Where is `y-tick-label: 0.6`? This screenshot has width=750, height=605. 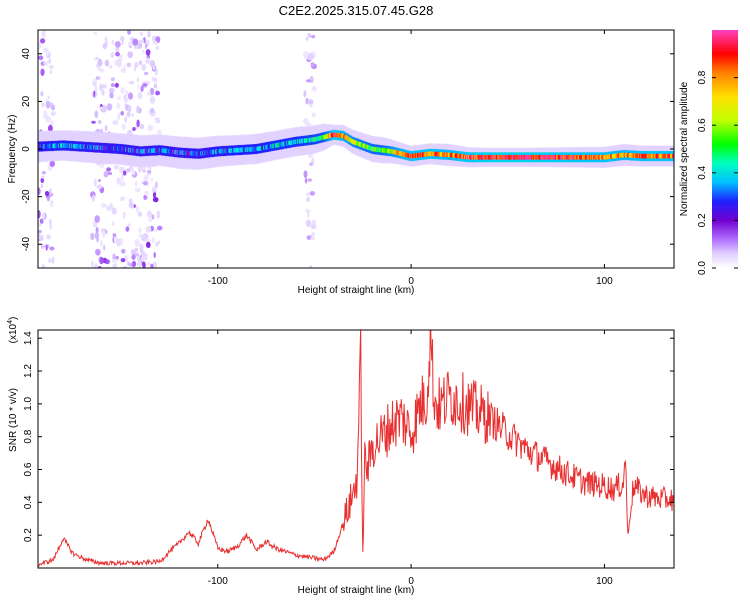
y-tick-label: 0.6 is located at coordinates (28, 469).